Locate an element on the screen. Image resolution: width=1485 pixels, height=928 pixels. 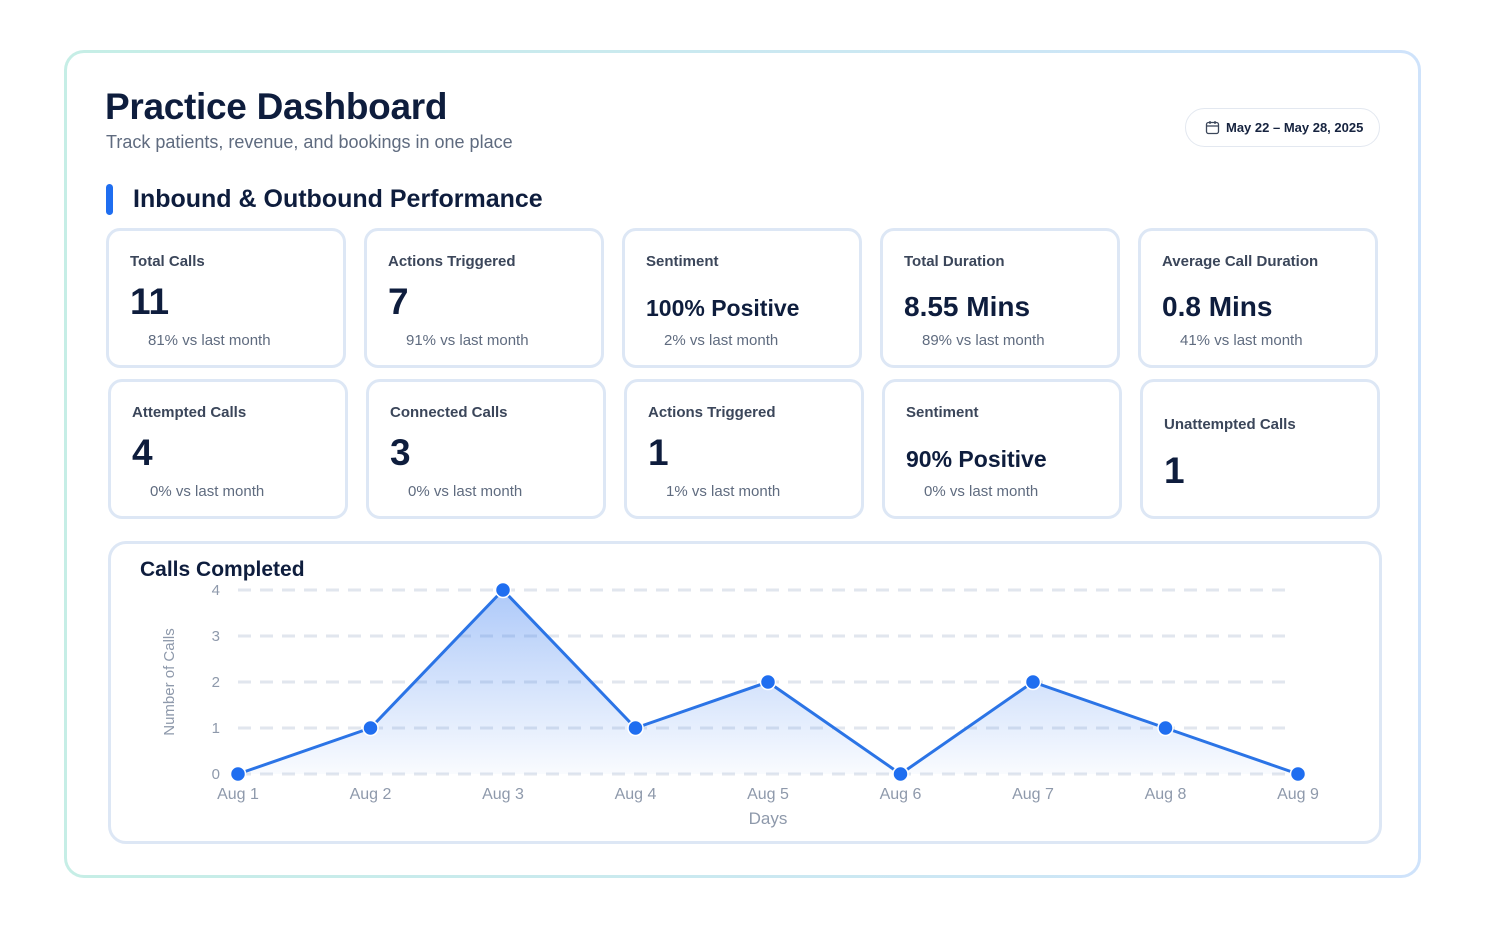
metric-label: Connected Calls is located at coordinates (449, 412).